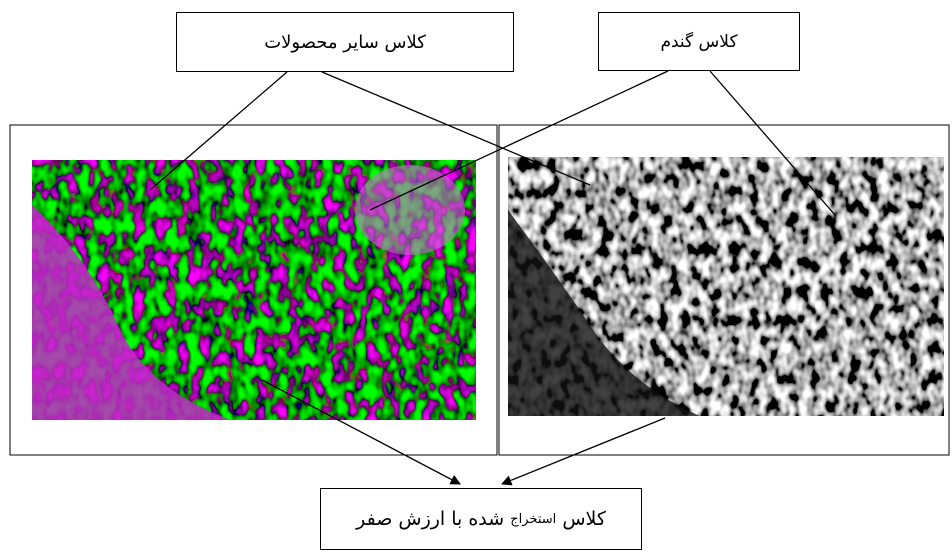 The height and width of the screenshot is (559, 952). Describe the element at coordinates (410, 210) in the screenshot. I see `urban-area` at that location.